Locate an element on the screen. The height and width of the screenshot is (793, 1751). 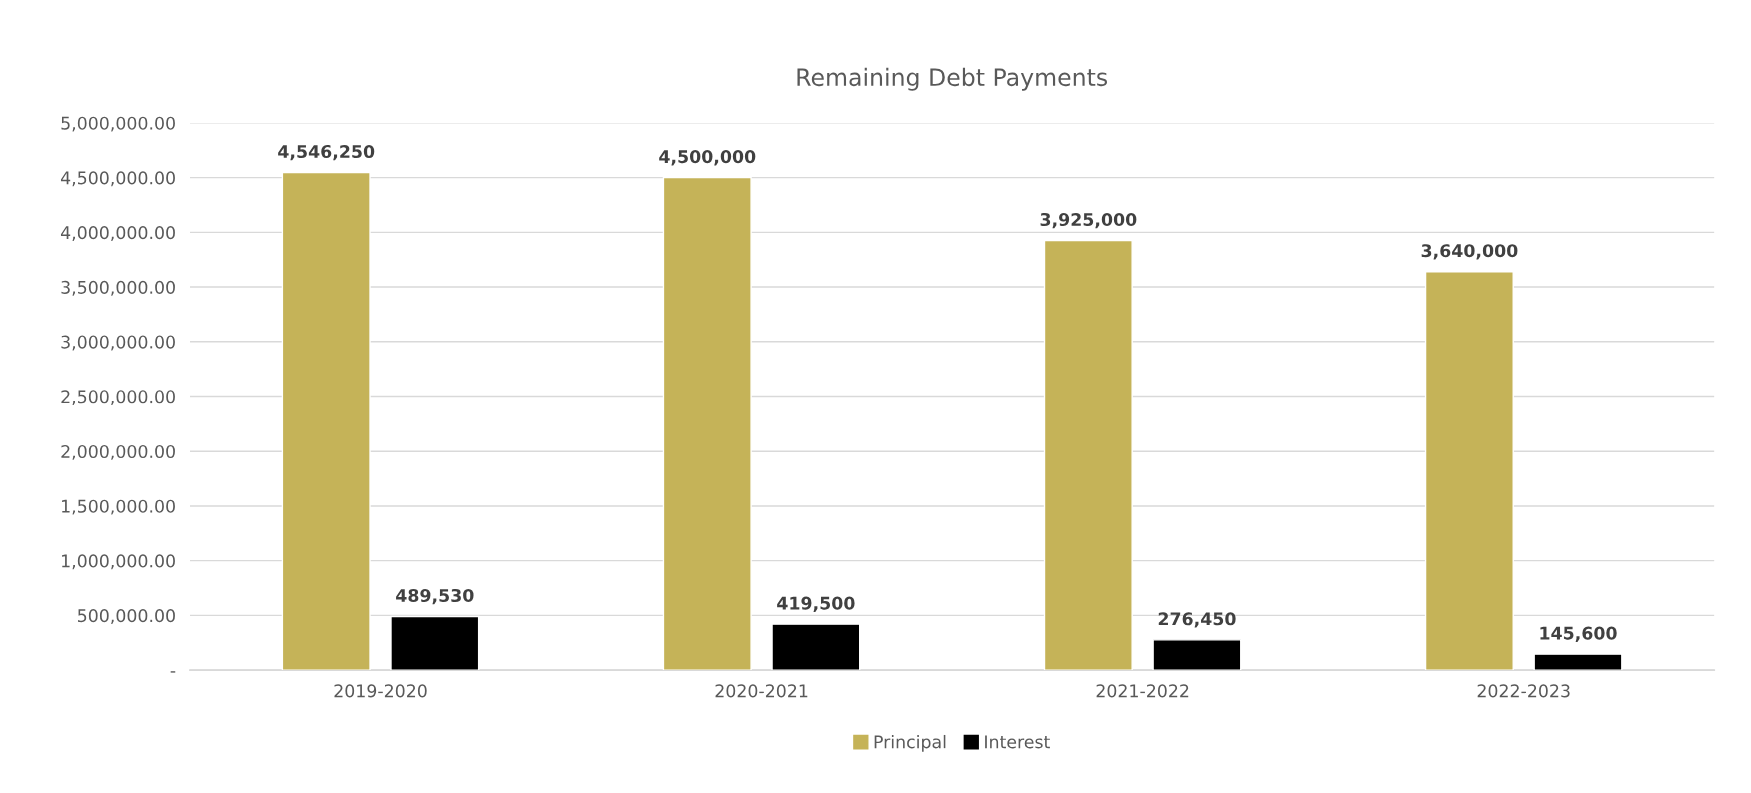
x-tick-label: 2020-2021 is located at coordinates (761, 691).